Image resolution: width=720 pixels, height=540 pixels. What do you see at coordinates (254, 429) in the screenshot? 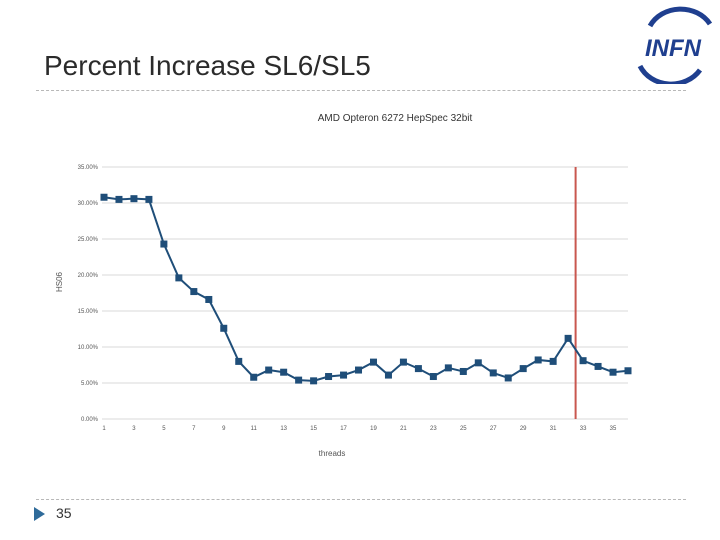
I see `x-tick-label: 11` at bounding box center [254, 429].